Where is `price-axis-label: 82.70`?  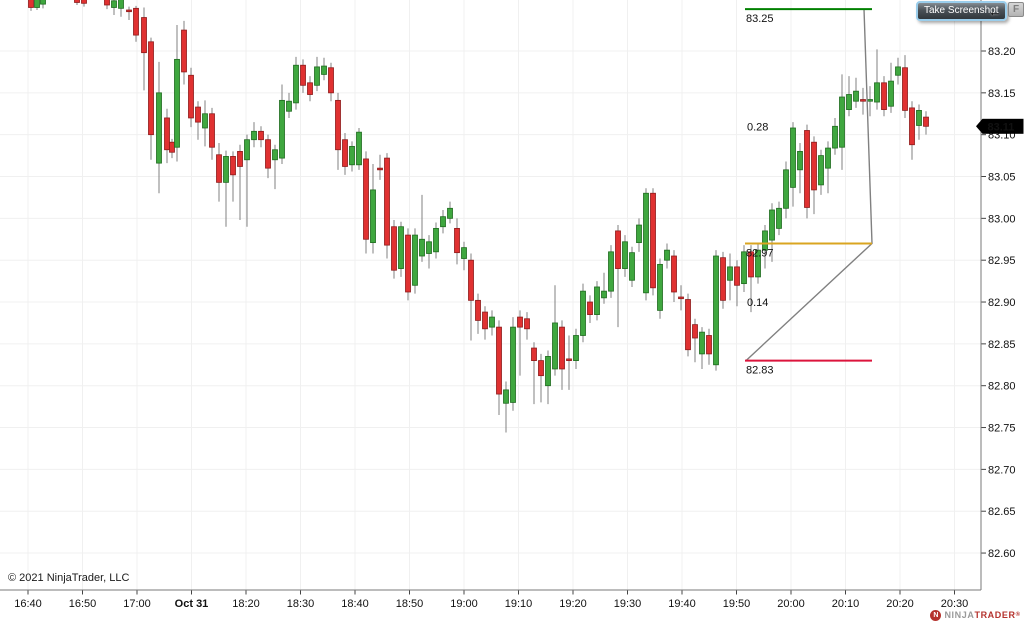 price-axis-label: 82.70 is located at coordinates (1002, 470).